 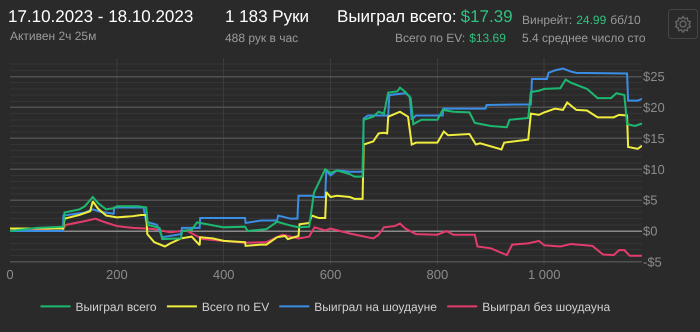 I want to click on legend-label: Выиграл без шоудауна, so click(x=546, y=307).